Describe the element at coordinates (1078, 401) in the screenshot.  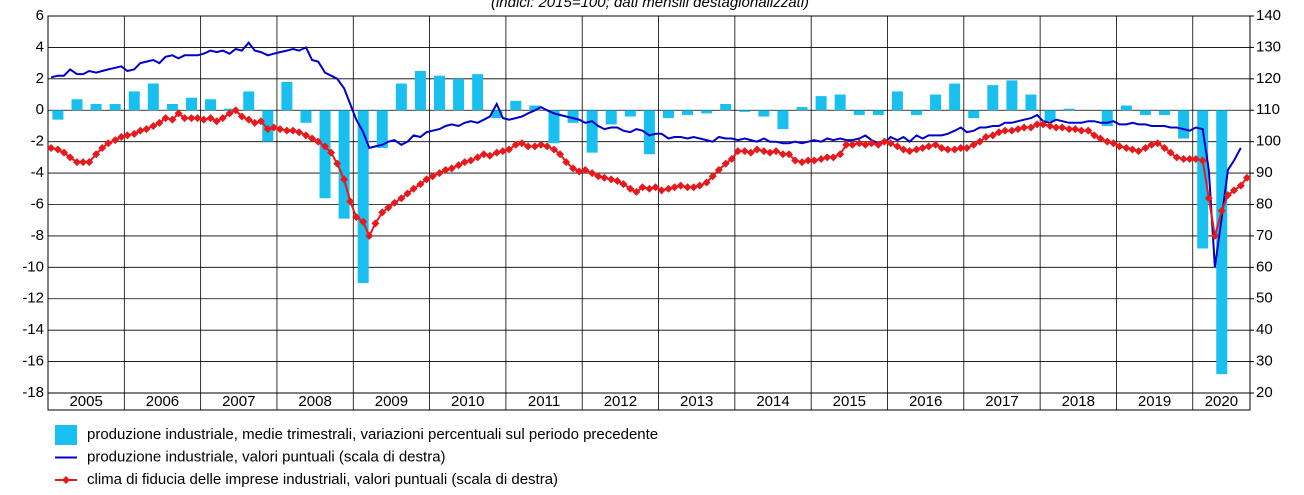
I see `x-tick-label: 2018` at that location.